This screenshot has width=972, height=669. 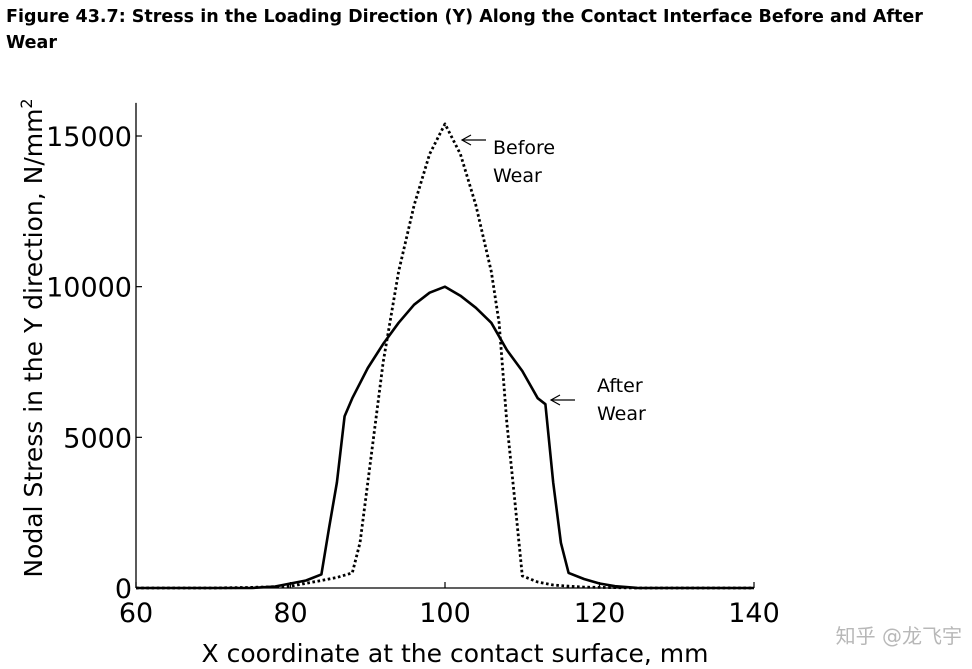 What do you see at coordinates (620, 386) in the screenshot?
I see `after-wear-label-line1: After` at bounding box center [620, 386].